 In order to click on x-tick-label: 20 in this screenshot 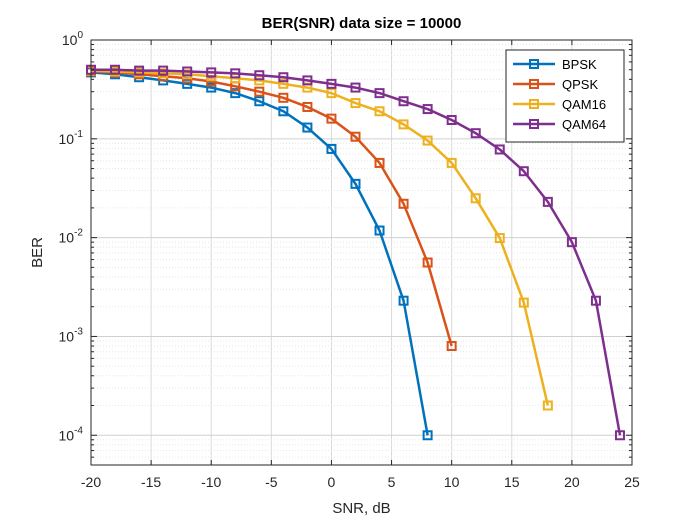, I will do `click(572, 482)`.